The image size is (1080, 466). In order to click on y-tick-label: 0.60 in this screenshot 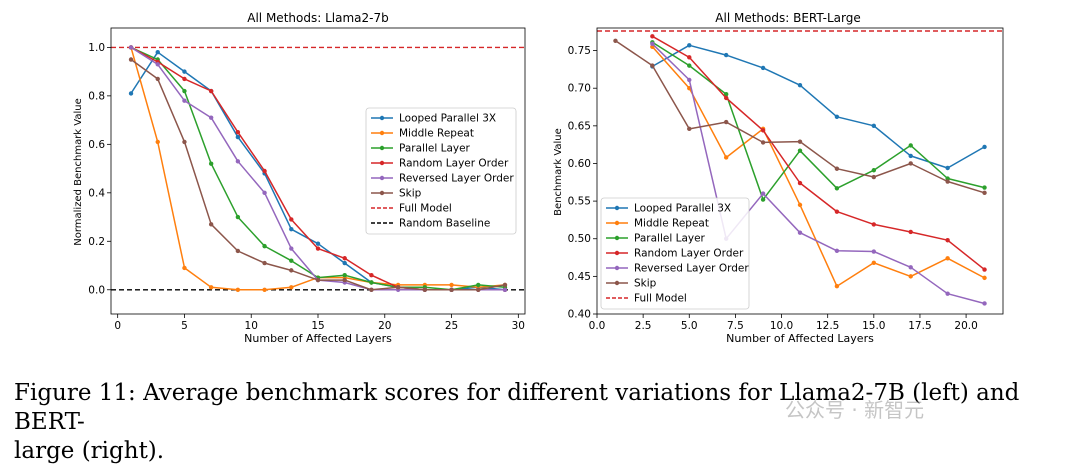, I will do `click(579, 164)`.